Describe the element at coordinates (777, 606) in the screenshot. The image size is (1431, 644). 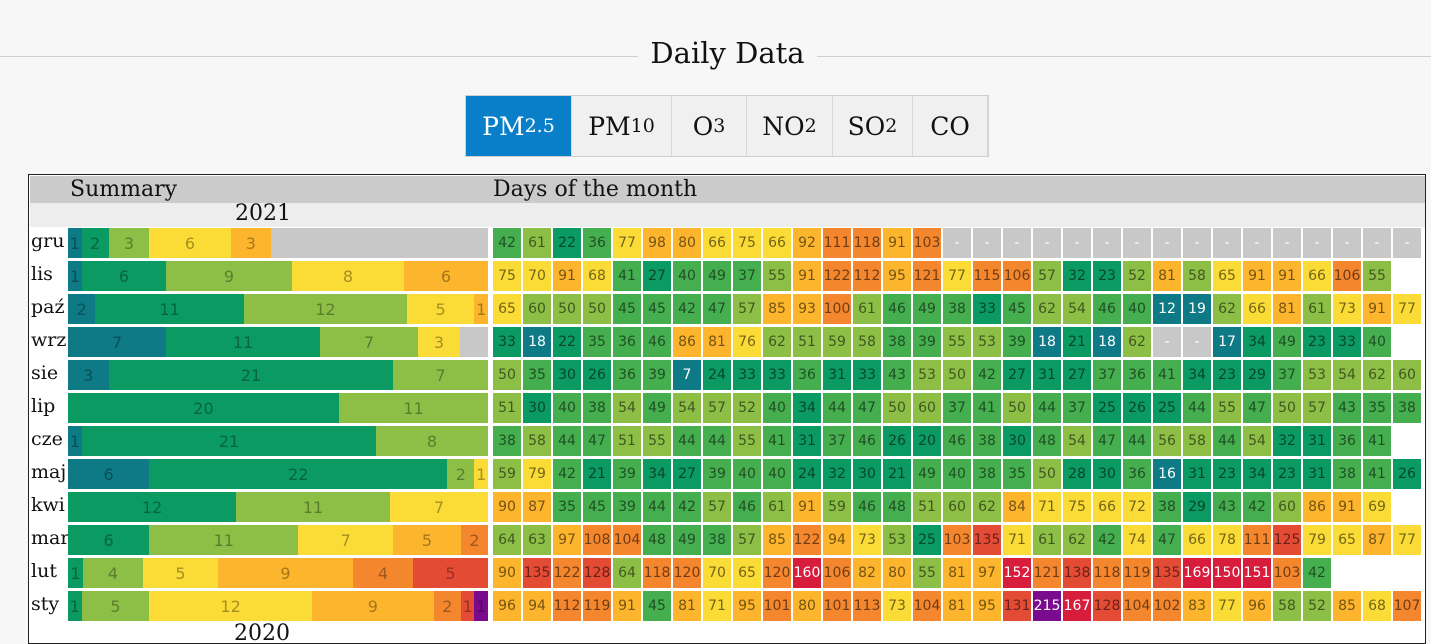
I see `day-cell: 101` at that location.